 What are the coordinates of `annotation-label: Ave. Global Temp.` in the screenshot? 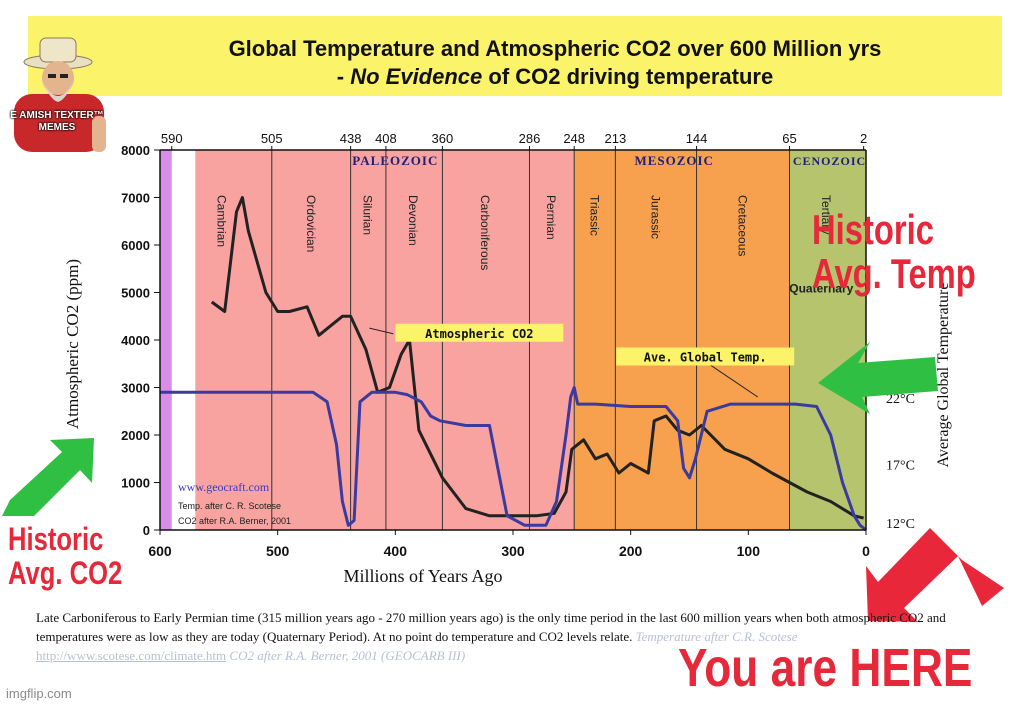 It's located at (705, 358).